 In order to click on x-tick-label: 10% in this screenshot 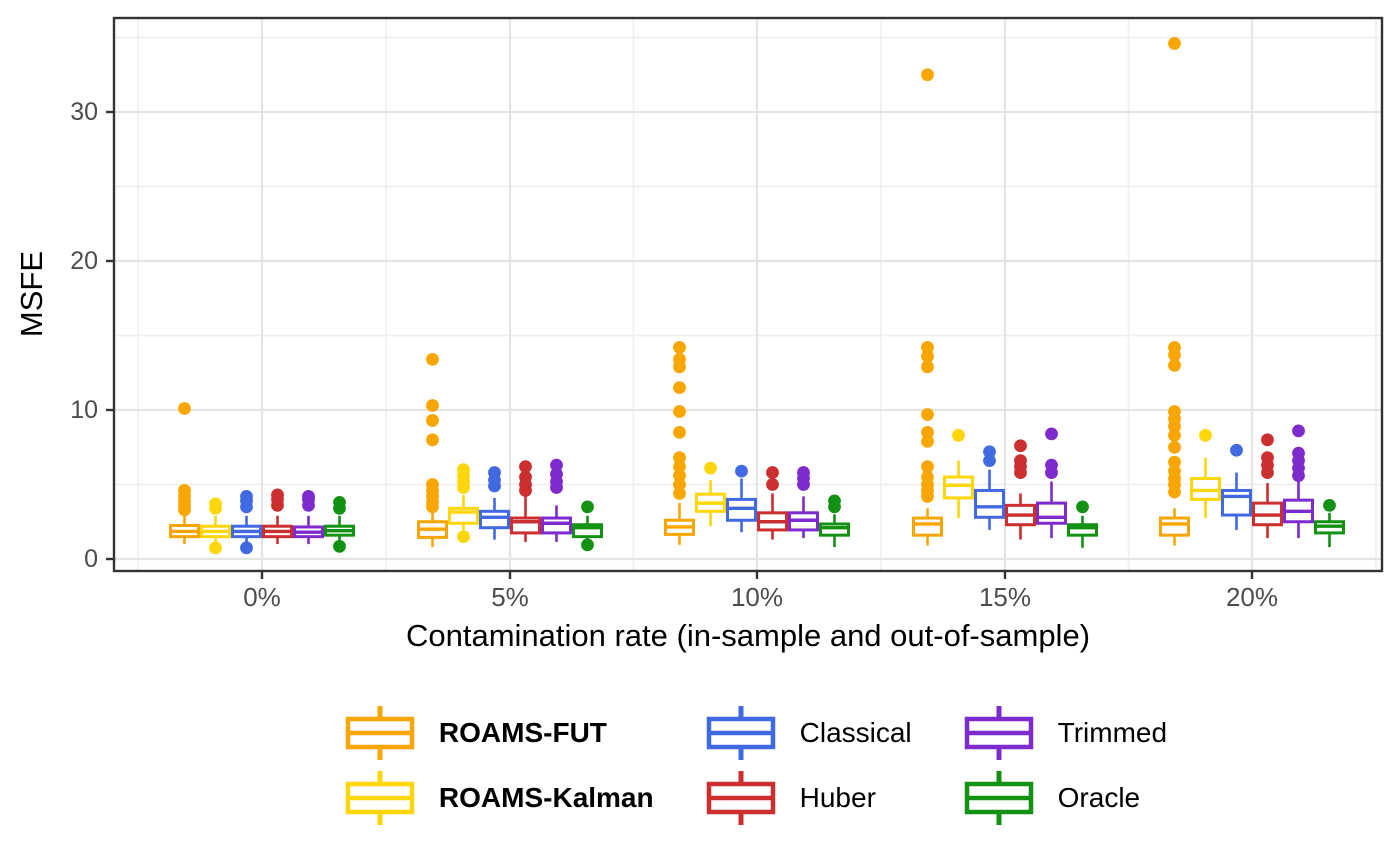, I will do `click(757, 597)`.